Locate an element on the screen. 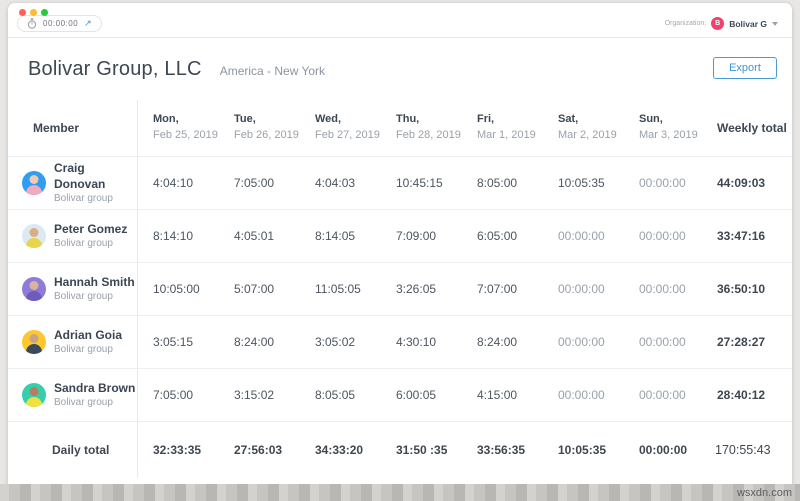 The width and height of the screenshot is (800, 501). grand-total-value: 170:55:43 is located at coordinates (743, 450).